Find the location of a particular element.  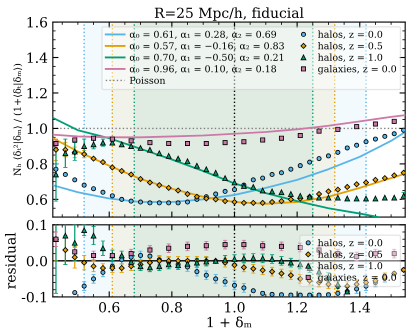

y-tick-label: 0.6 is located at coordinates (37, 199).